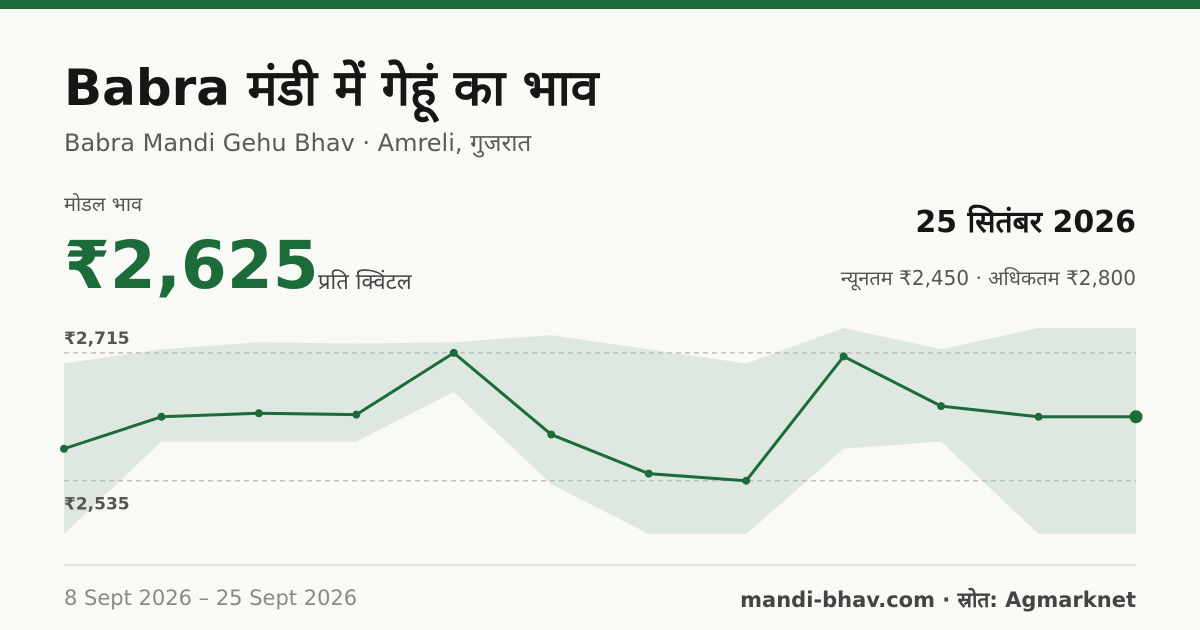 The width and height of the screenshot is (1200, 630). Describe the element at coordinates (988, 278) in the screenshot. I see `min-max-range: न्यूनतम ₹2,450 · अधिकतम ₹2,800` at that location.